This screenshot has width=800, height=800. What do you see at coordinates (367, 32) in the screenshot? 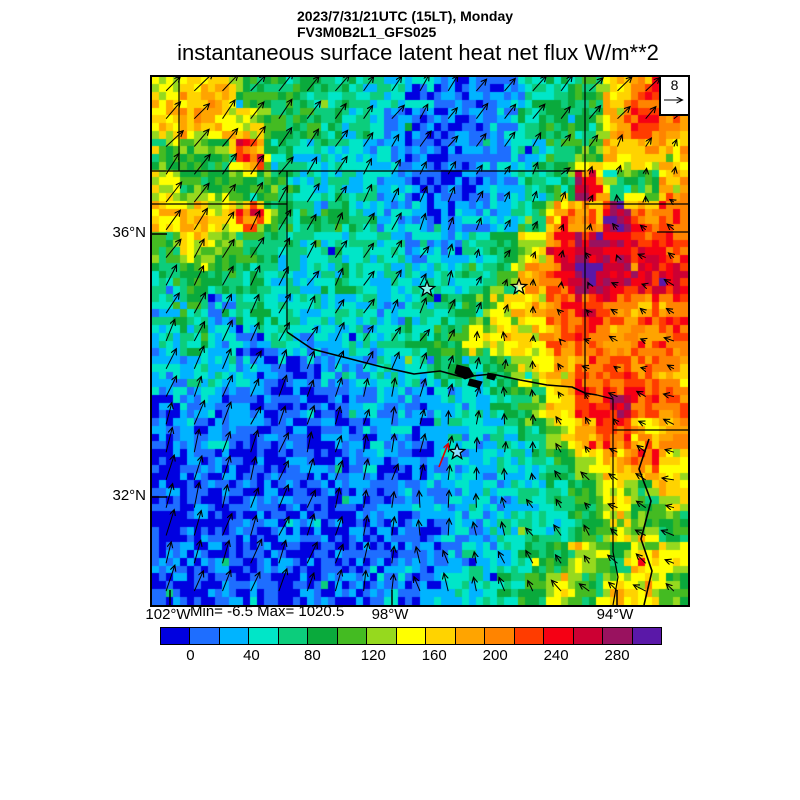
I see `model-header: FV3M0B2L1_GFS025` at bounding box center [367, 32].